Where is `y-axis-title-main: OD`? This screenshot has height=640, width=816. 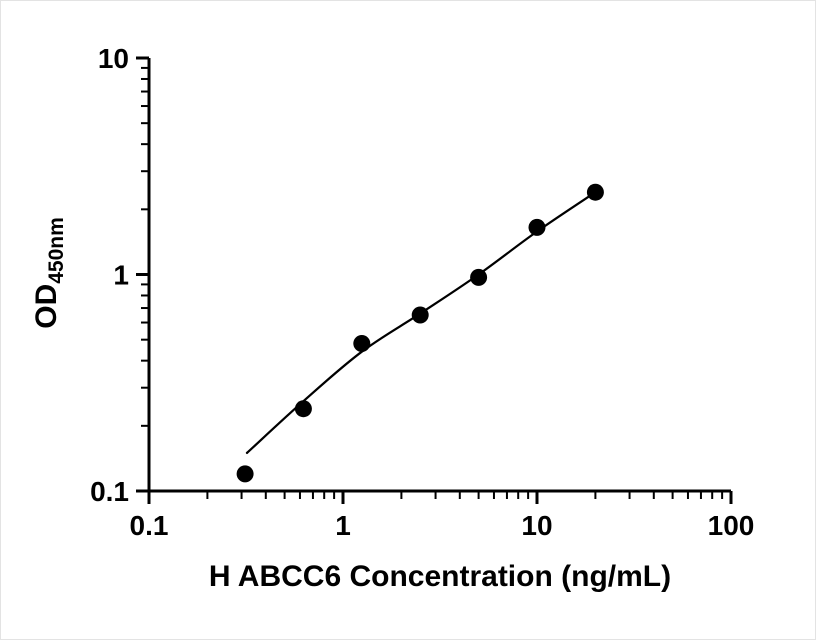
y-axis-title-main: OD is located at coordinates (46, 306).